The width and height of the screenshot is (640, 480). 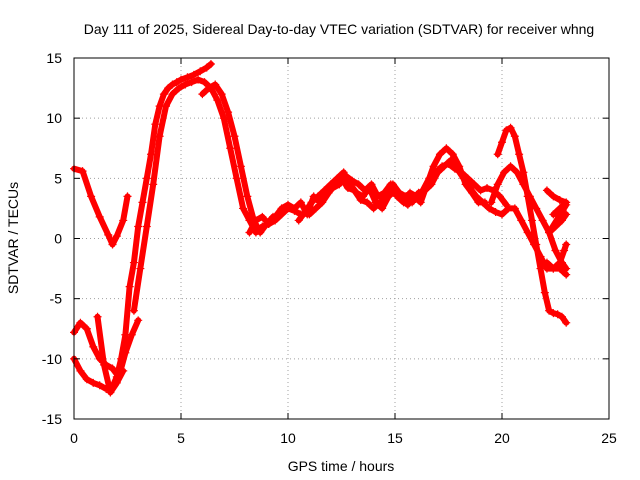 What do you see at coordinates (54, 58) in the screenshot?
I see `y-tick-label: 15` at bounding box center [54, 58].